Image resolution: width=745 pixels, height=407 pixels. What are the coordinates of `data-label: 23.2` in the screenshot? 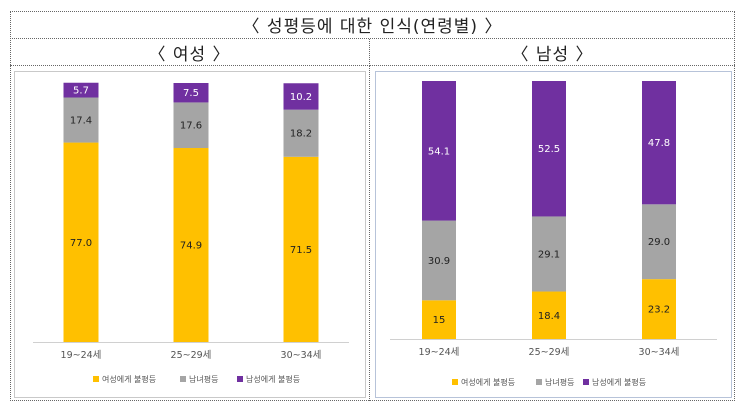 It's located at (659, 310).